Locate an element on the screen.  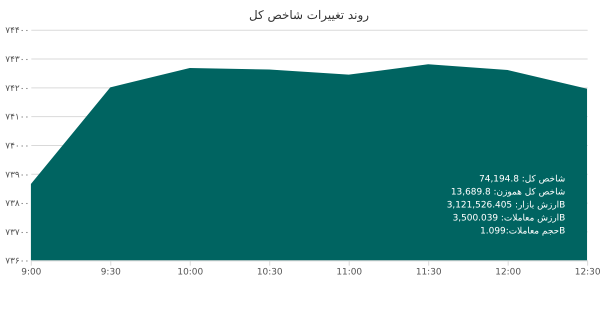
y-tick-label: ۷۳۹۰۰ is located at coordinates (17, 175).